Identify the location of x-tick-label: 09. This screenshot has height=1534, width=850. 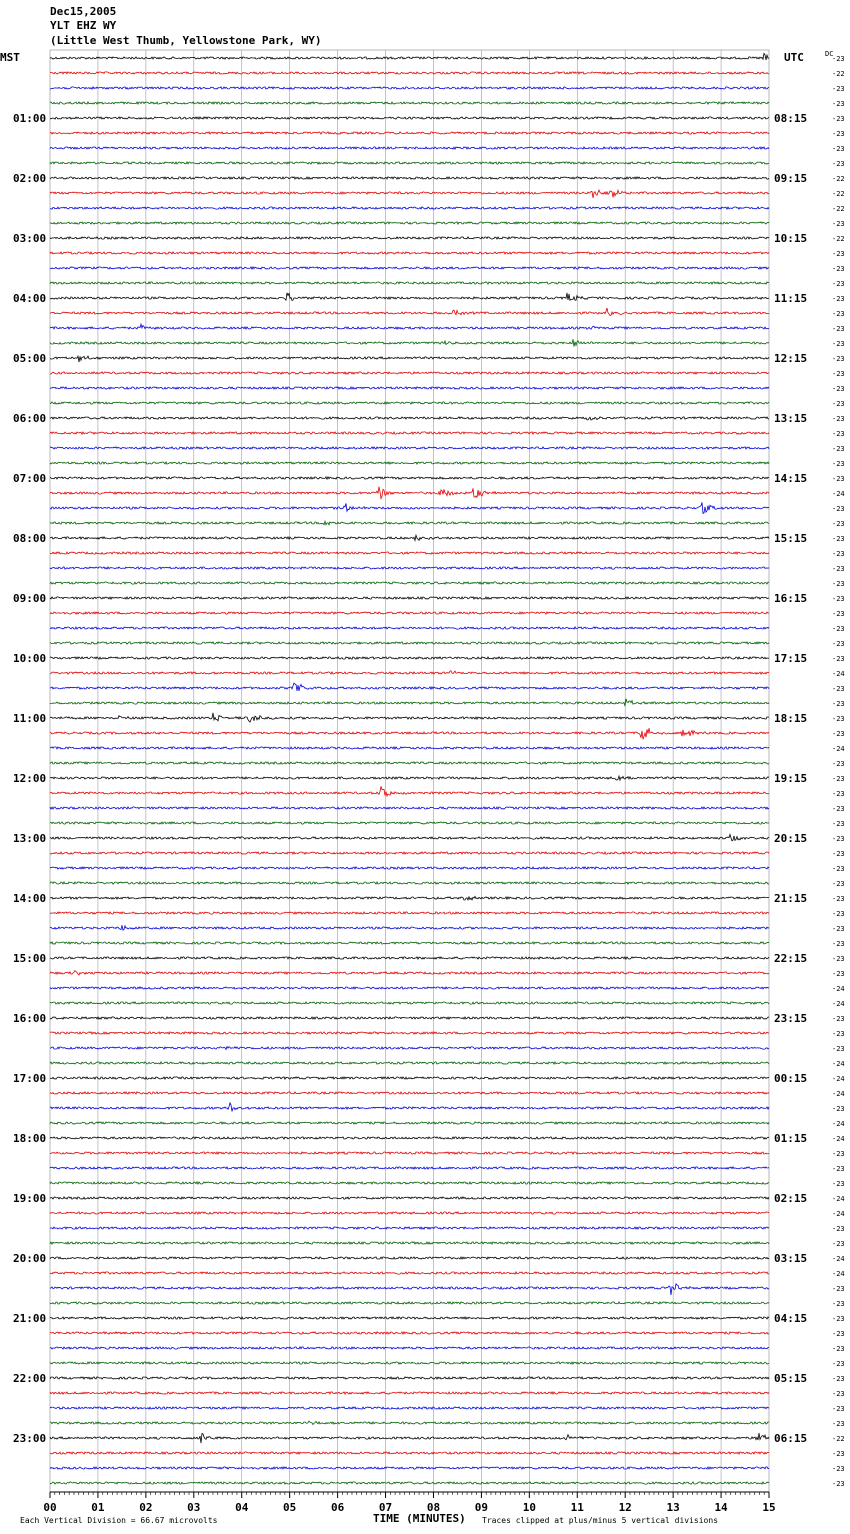
(481, 1507).